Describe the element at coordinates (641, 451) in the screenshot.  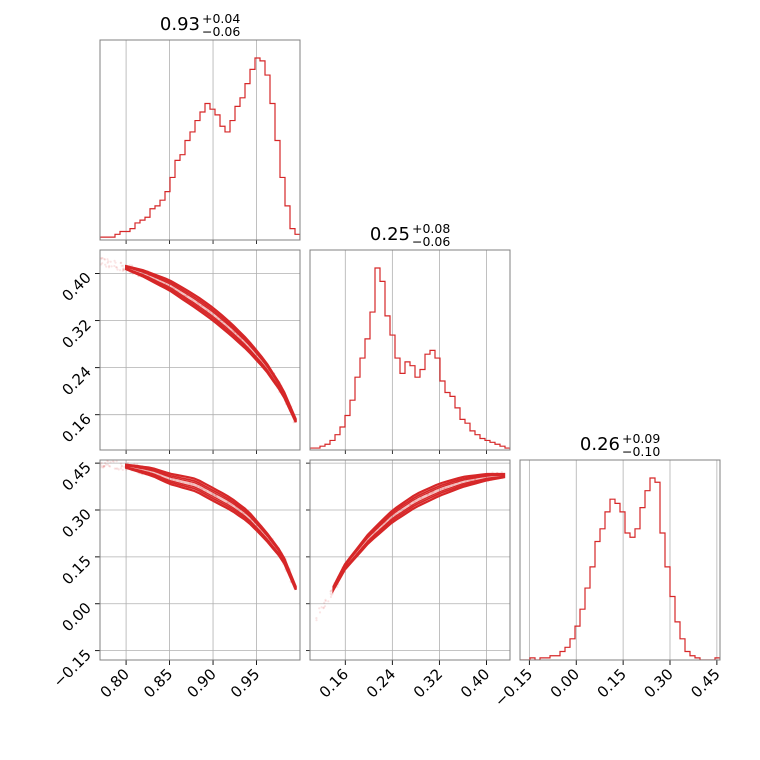
I see `title-minus-2: −0.10` at that location.